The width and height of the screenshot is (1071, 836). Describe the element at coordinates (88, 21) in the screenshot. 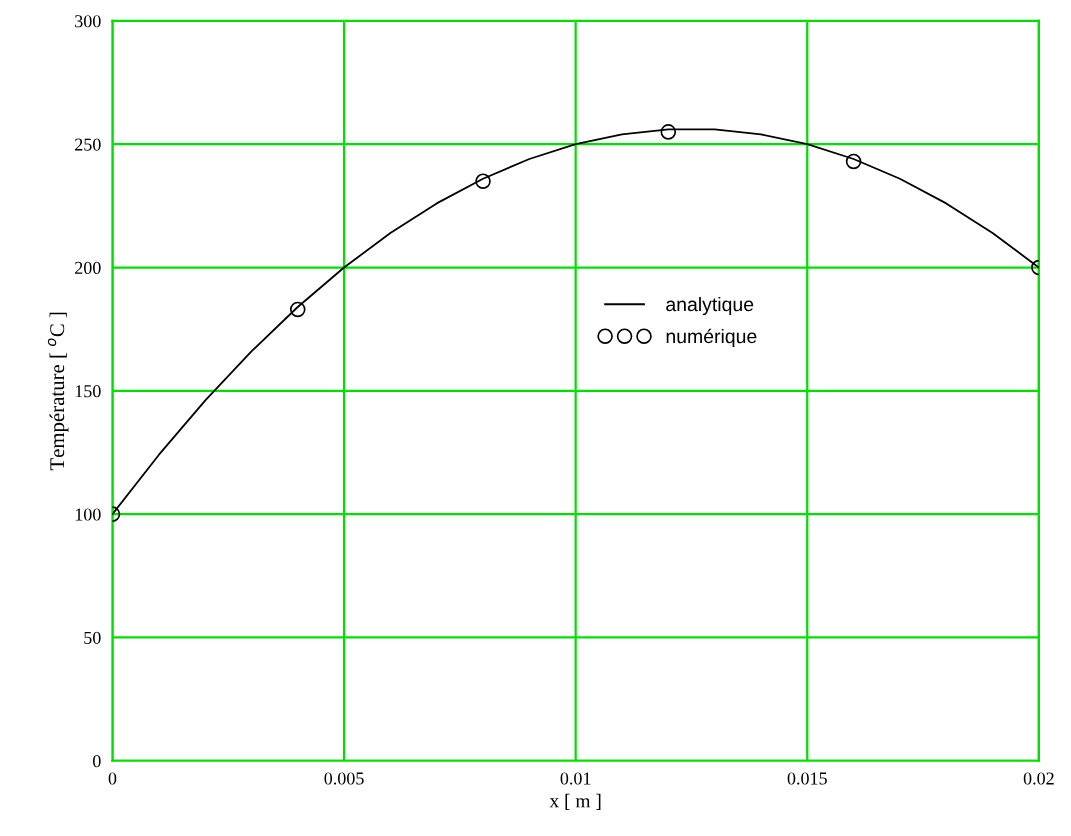

I see `y-tick-label: 300` at that location.